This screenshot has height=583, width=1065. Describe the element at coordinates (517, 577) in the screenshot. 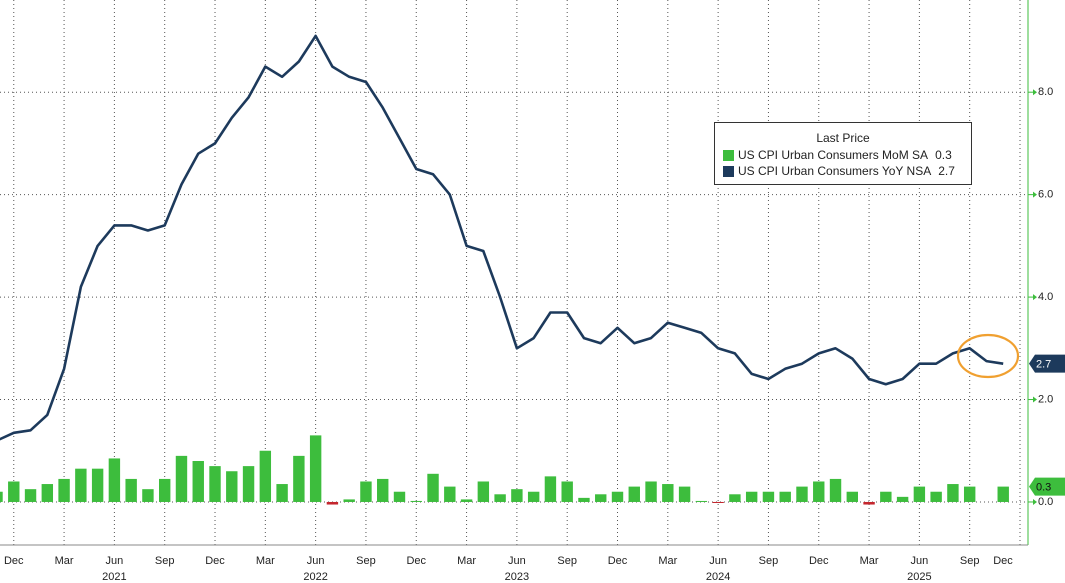

I see `x-year-label: 2023` at that location.